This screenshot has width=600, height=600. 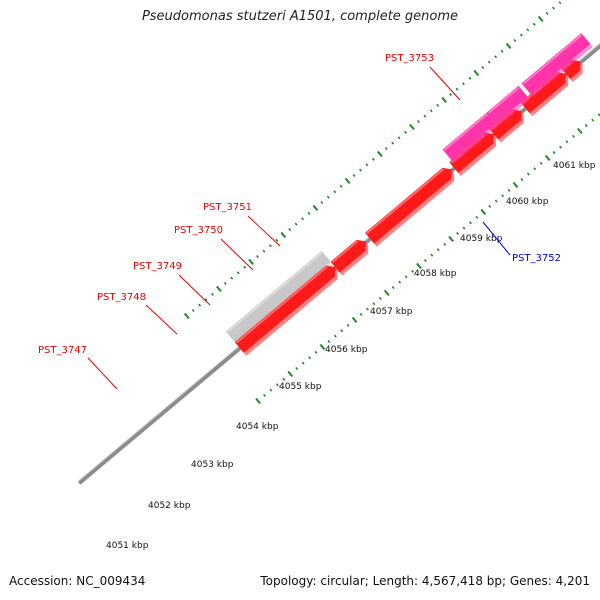 I want to click on gene-block-gray-highlight, so click(x=274, y=292).